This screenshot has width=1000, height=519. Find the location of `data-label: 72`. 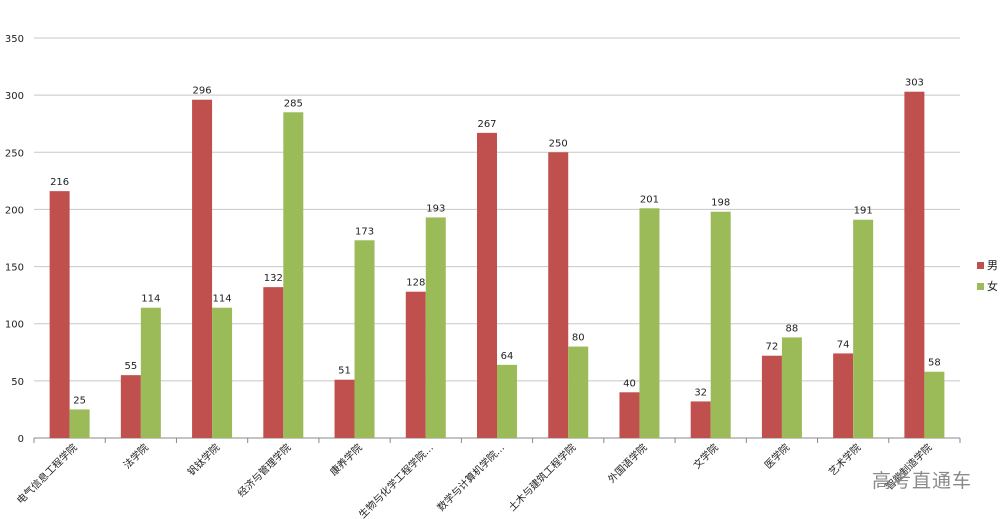

data-label: 72 is located at coordinates (772, 347).